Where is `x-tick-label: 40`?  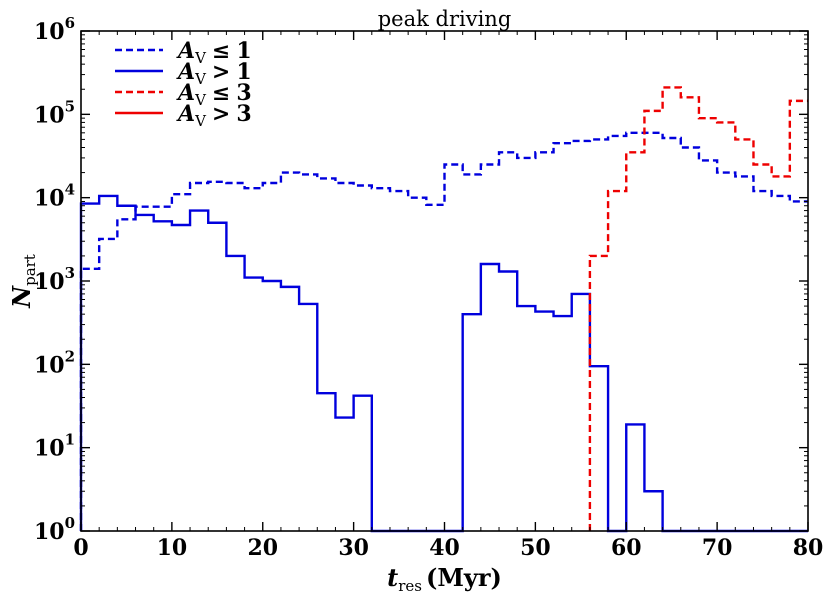
x-tick-label: 40 is located at coordinates (444, 548).